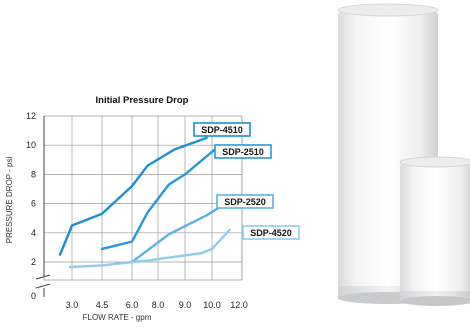 Image resolution: width=470 pixels, height=327 pixels. I want to click on x-tick-label: 12.0, so click(239, 305).